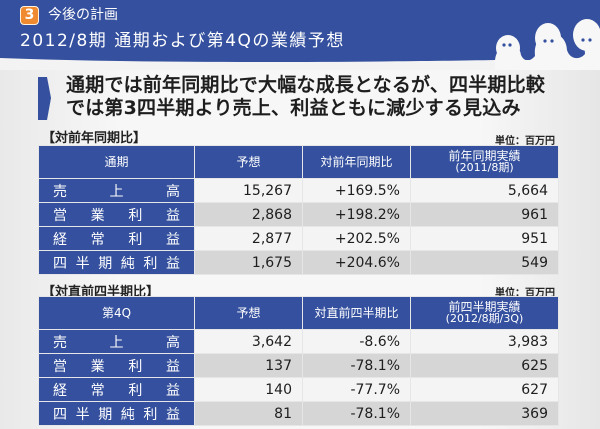  Describe the element at coordinates (484, 214) in the screenshot. I see `prior-cell: 961` at that location.